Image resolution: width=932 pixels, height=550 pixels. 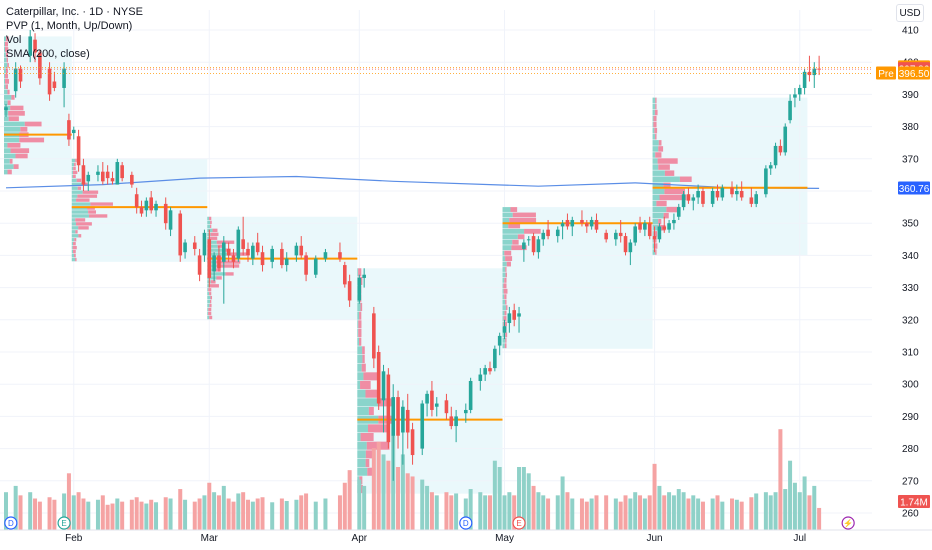 What do you see at coordinates (910, 449) in the screenshot?
I see `y-tick-label: 280` at bounding box center [910, 449].